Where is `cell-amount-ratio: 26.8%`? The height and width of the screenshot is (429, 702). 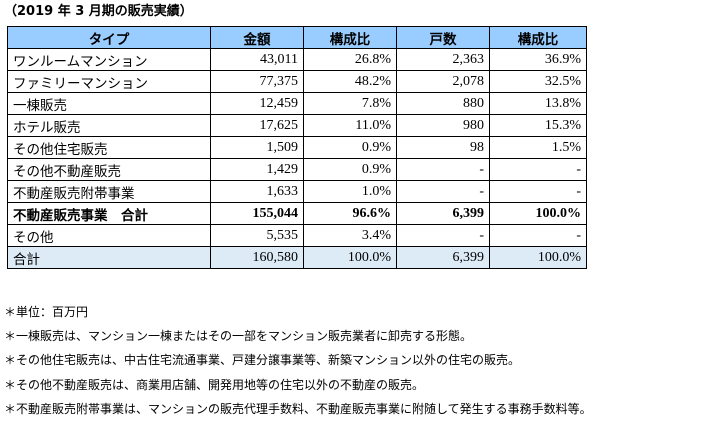 cell-amount-ratio: 26.8% is located at coordinates (350, 59).